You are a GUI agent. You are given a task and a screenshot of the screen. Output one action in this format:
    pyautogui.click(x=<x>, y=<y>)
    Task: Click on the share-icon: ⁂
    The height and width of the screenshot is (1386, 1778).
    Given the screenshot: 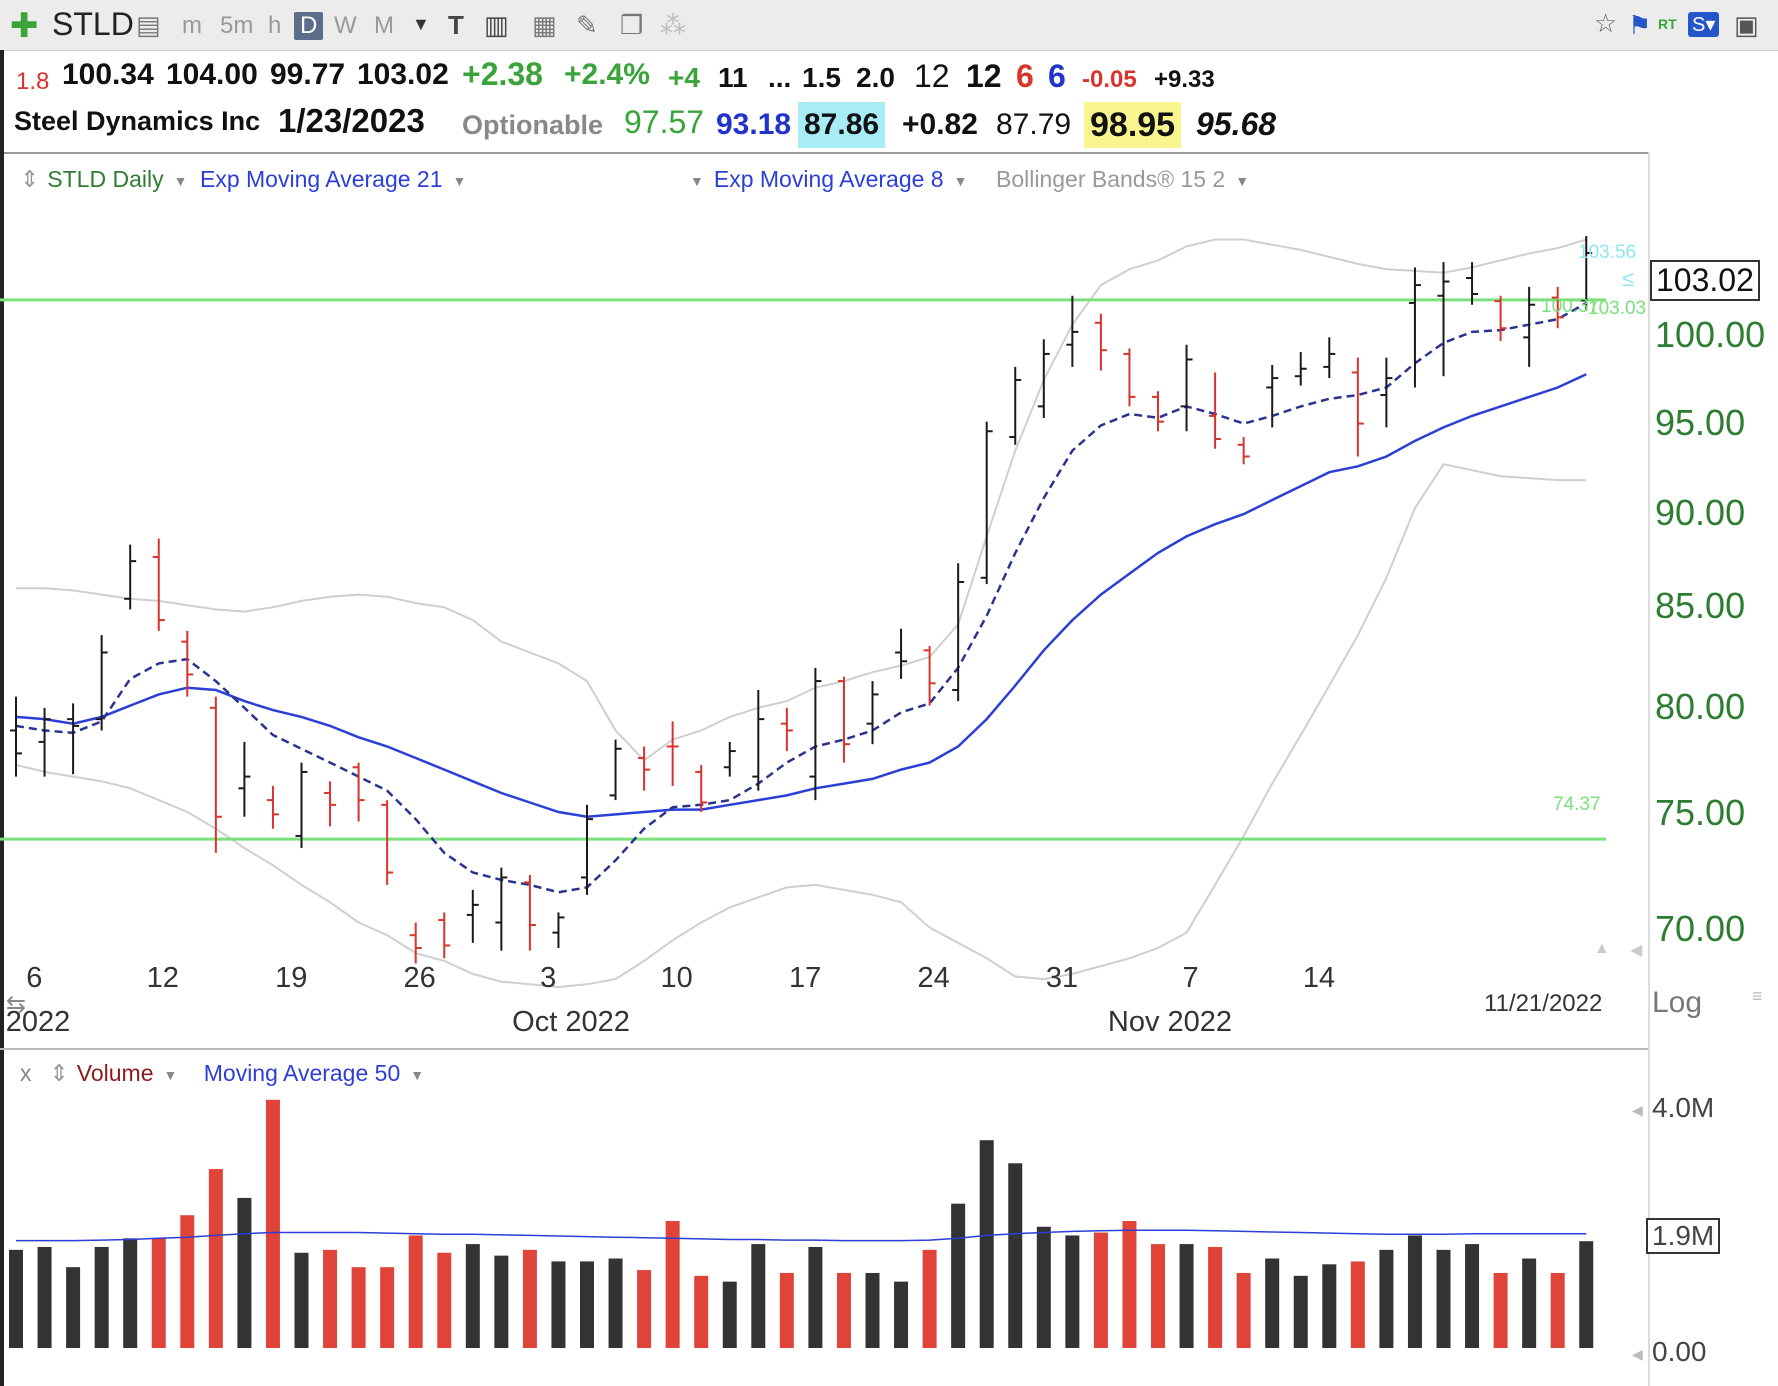 What is the action you would take?
    pyautogui.click(x=673, y=25)
    